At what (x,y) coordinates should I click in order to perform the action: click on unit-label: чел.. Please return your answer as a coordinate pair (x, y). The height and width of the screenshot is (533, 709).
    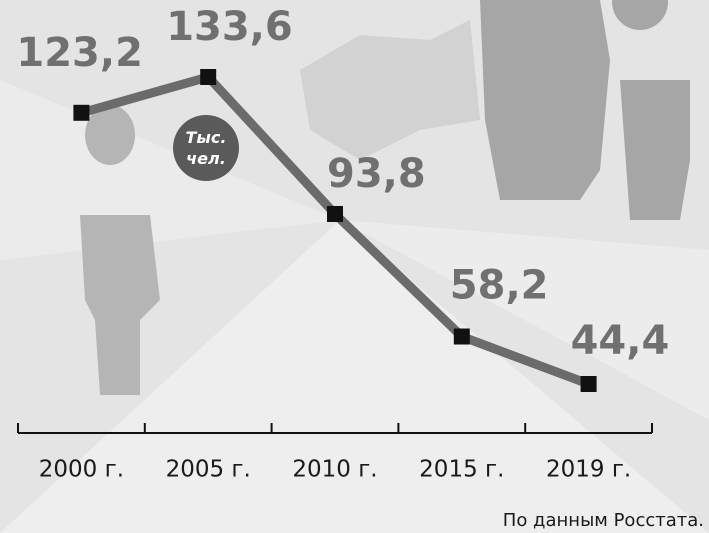
    Looking at the image, I should click on (206, 158).